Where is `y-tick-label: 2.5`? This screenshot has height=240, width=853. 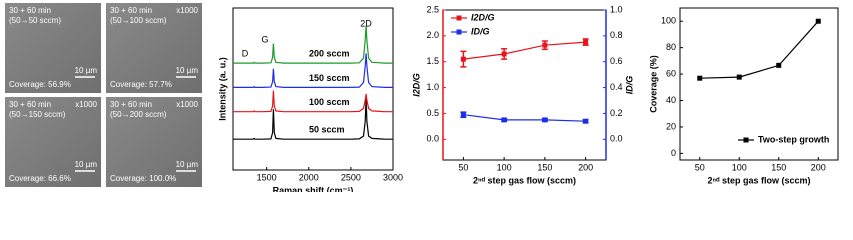
y-tick-label: 2.5 is located at coordinates (432, 9).